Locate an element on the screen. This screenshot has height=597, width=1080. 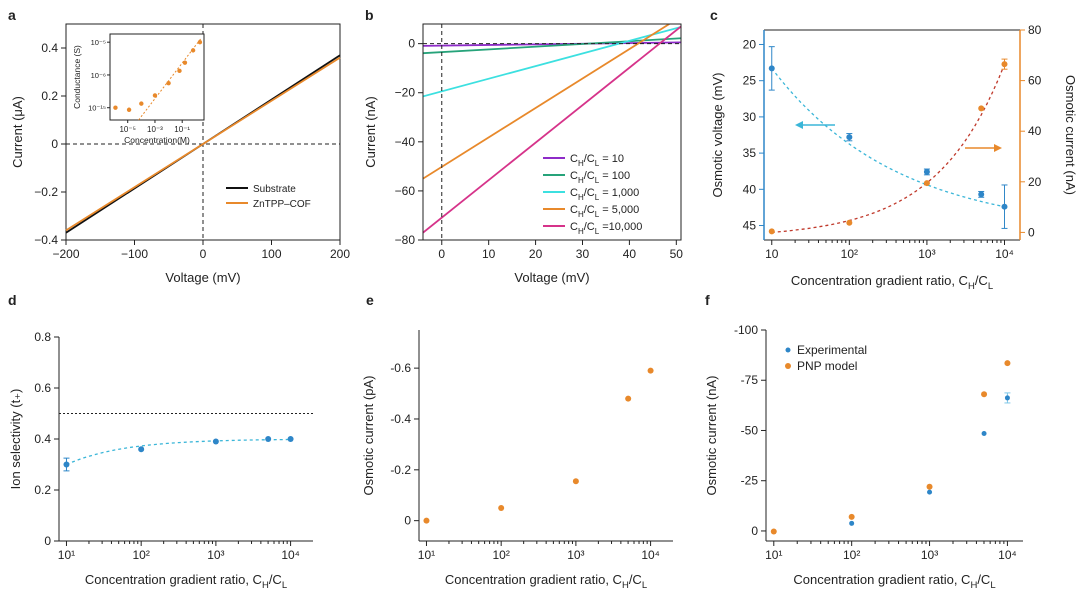
series-line-zntpp-cof is located at coordinates (203, 144).